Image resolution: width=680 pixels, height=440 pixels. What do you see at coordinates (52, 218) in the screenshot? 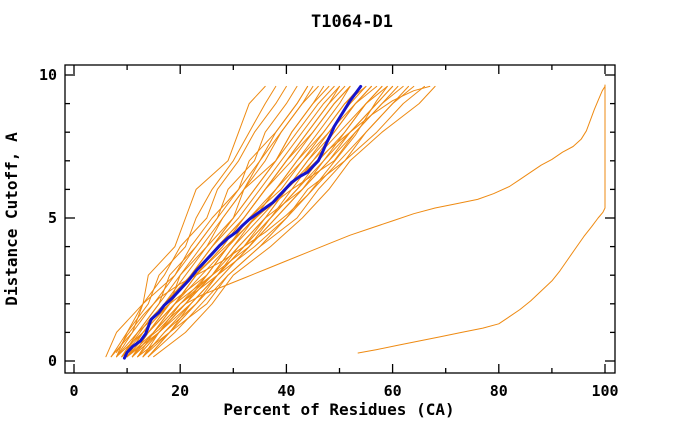
I see `y-tick-label: 5` at bounding box center [52, 218].